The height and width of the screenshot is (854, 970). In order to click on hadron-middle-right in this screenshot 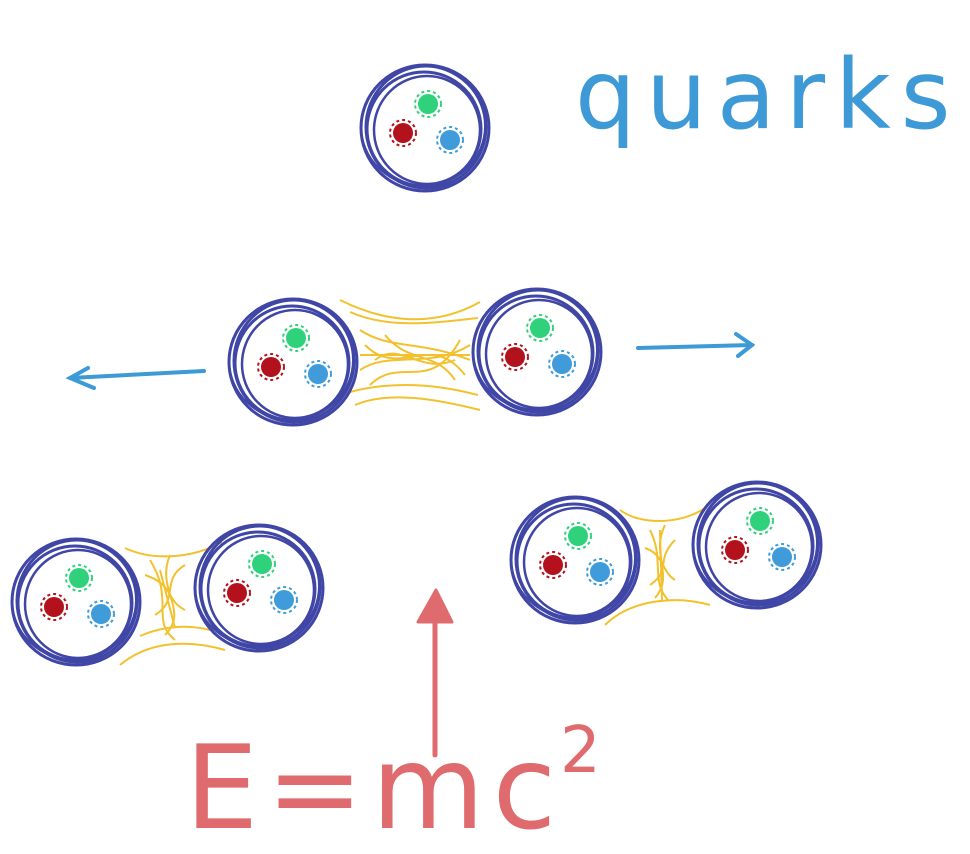, I will do `click(537, 352)`.